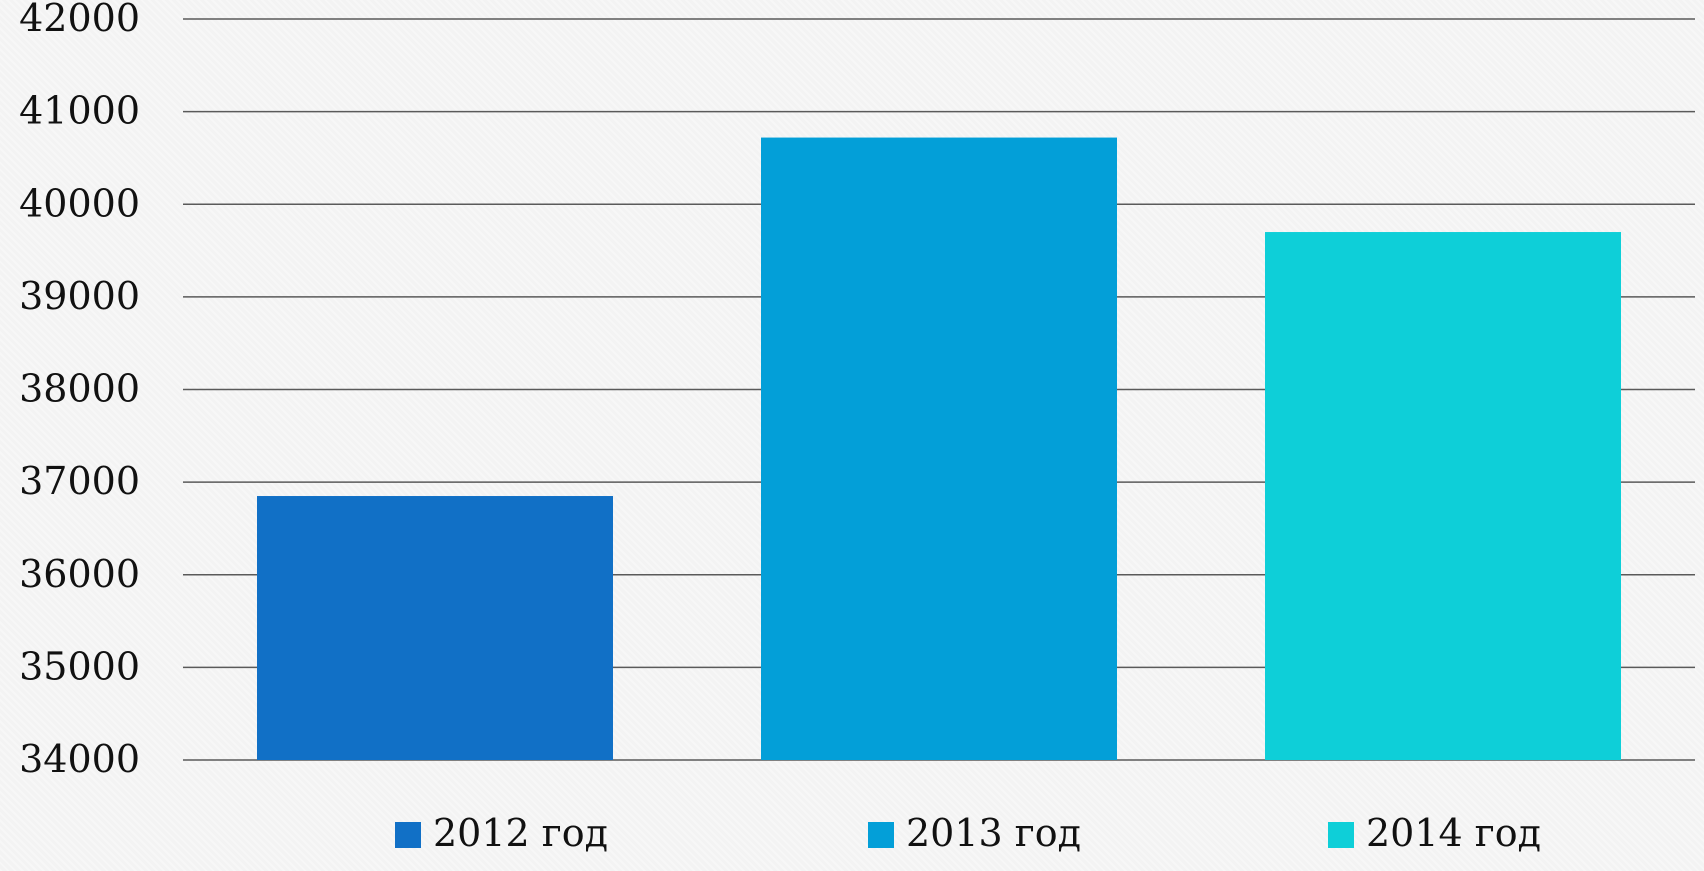  I want to click on y-tick-label: 38000, so click(79, 389).